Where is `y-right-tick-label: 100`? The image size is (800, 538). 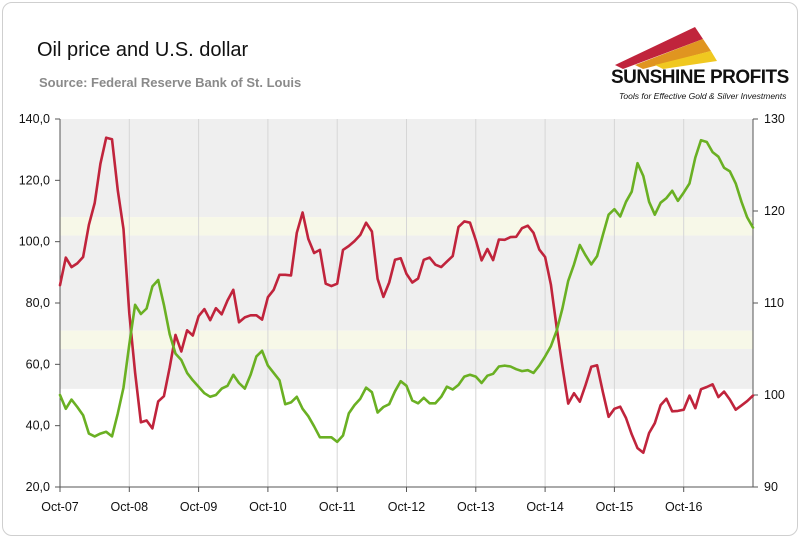
y-right-tick-label: 100 is located at coordinates (774, 395).